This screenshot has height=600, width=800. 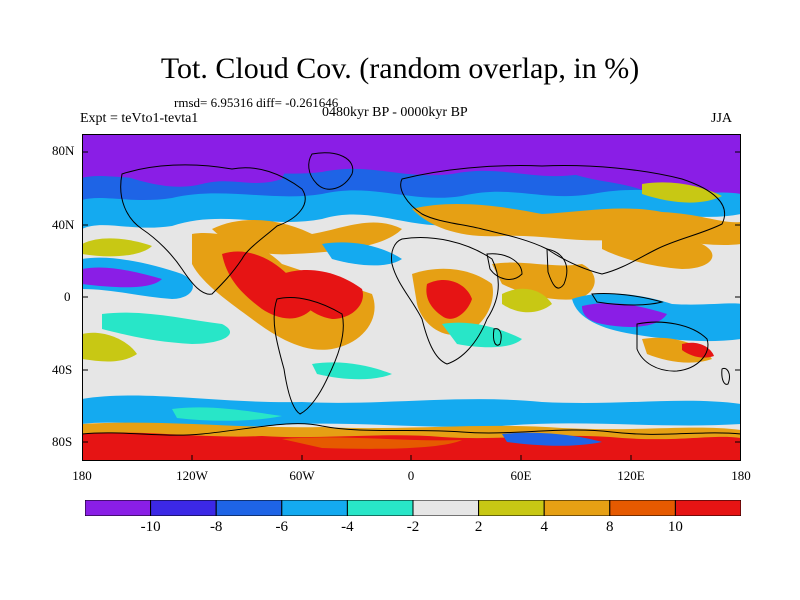 What do you see at coordinates (62, 441) in the screenshot?
I see `y-tick-label: 80S` at bounding box center [62, 441].